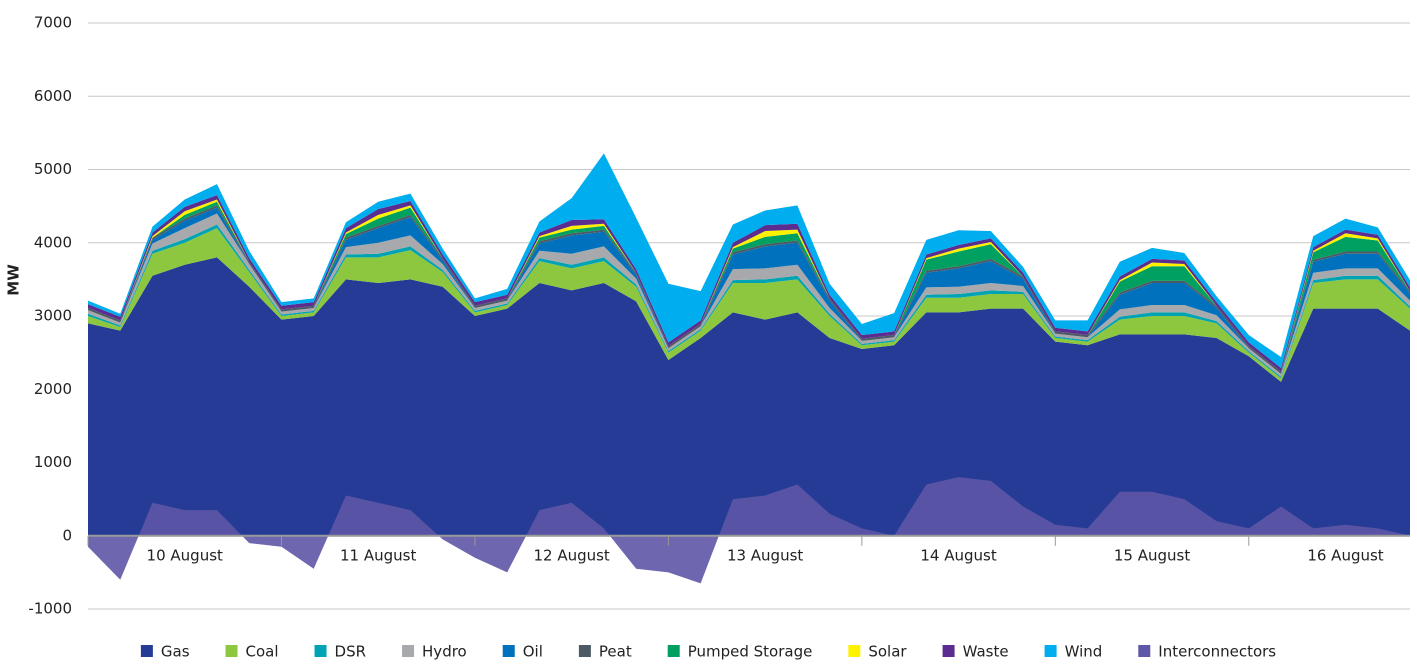  I want to click on legend-label: DSR, so click(351, 652).